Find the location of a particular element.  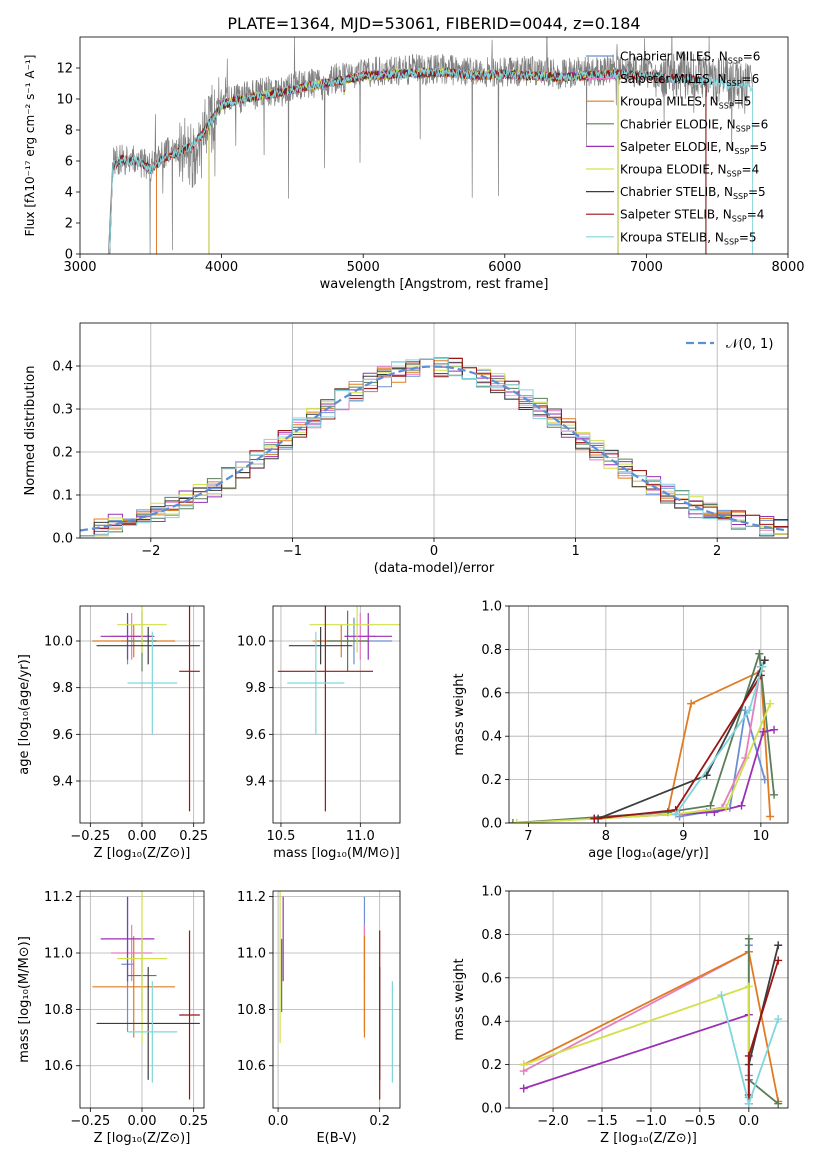

mass_vs_Z-xlabel: Z [log₁₀(Z/Z⊙)] is located at coordinates (142, 1138).